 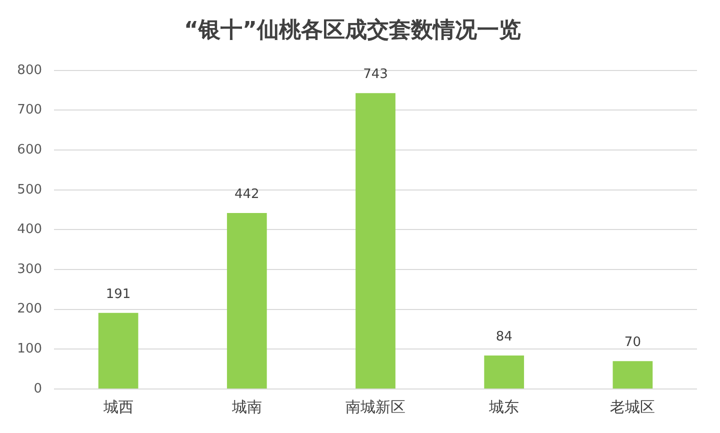 What do you see at coordinates (376, 407) in the screenshot?
I see `x-tick-label: 南城新区` at bounding box center [376, 407].